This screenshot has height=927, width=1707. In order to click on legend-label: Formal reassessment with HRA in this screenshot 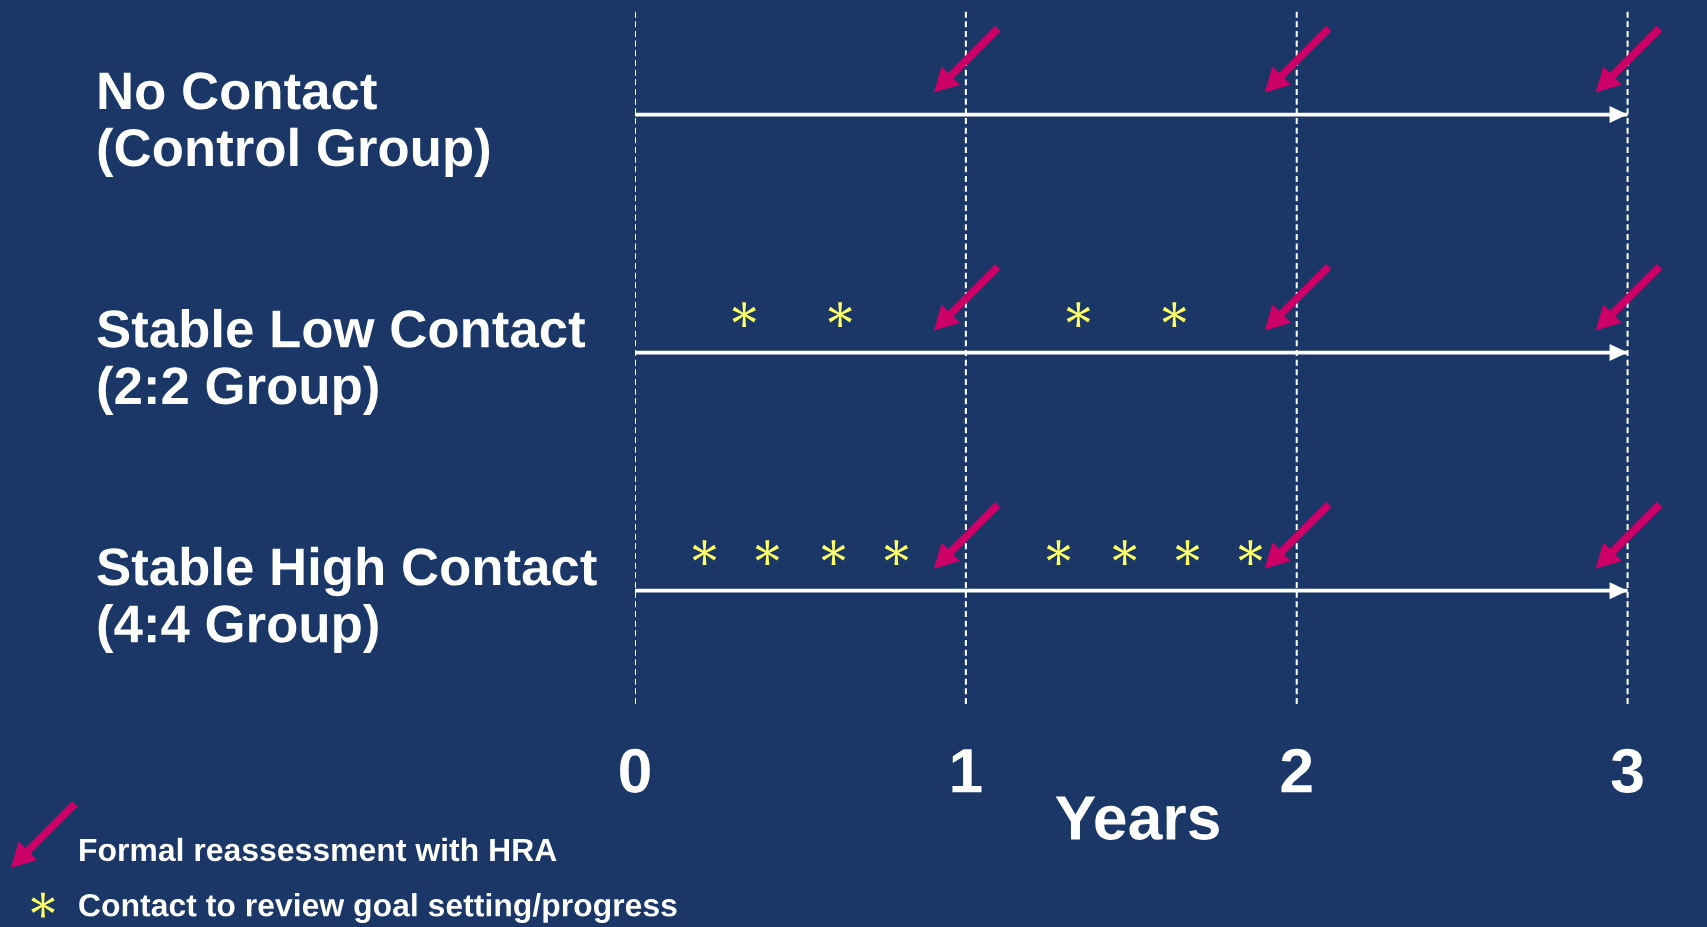, I will do `click(318, 849)`.